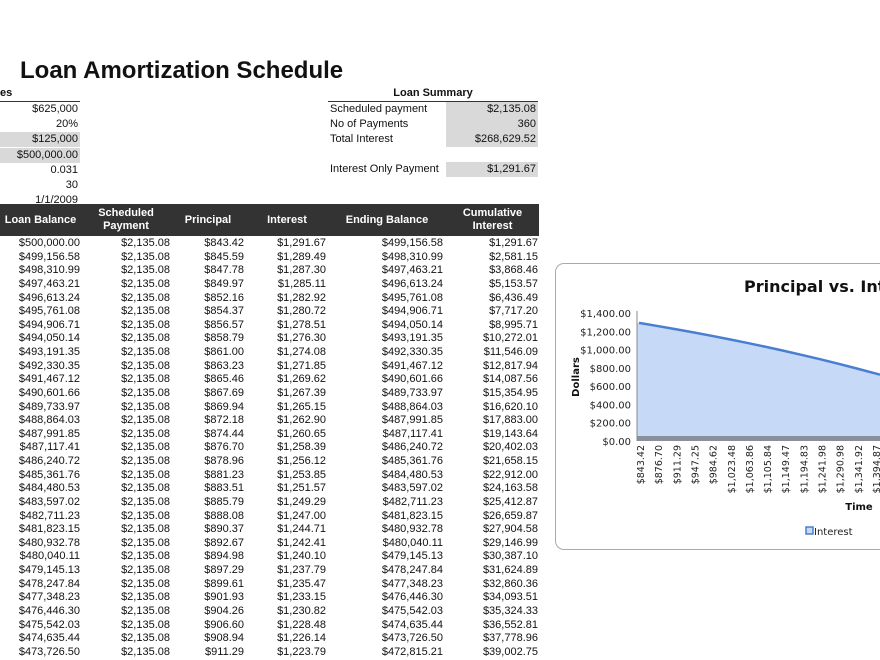  What do you see at coordinates (510, 611) in the screenshot?
I see `table-cell: $35,324.33` at bounding box center [510, 611].